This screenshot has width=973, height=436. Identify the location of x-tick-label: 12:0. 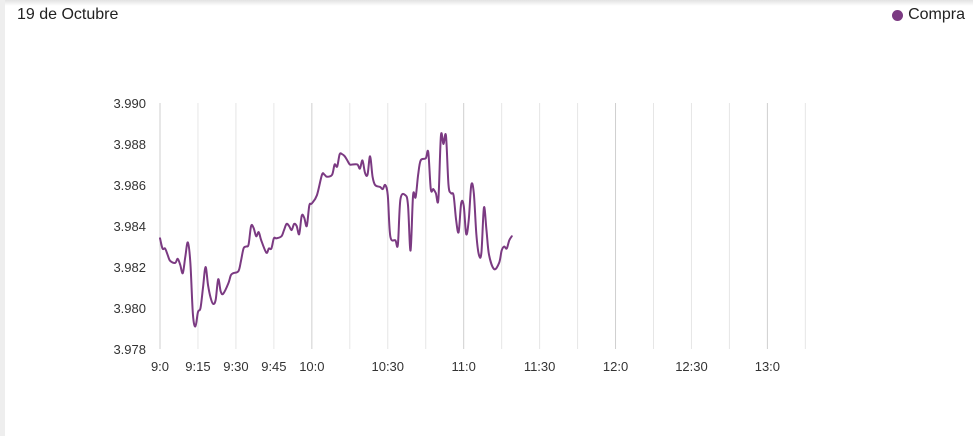
(615, 366).